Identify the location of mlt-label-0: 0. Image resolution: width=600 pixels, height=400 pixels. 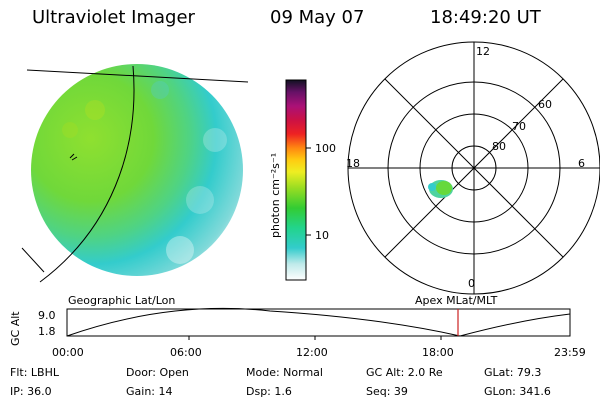
(471, 283).